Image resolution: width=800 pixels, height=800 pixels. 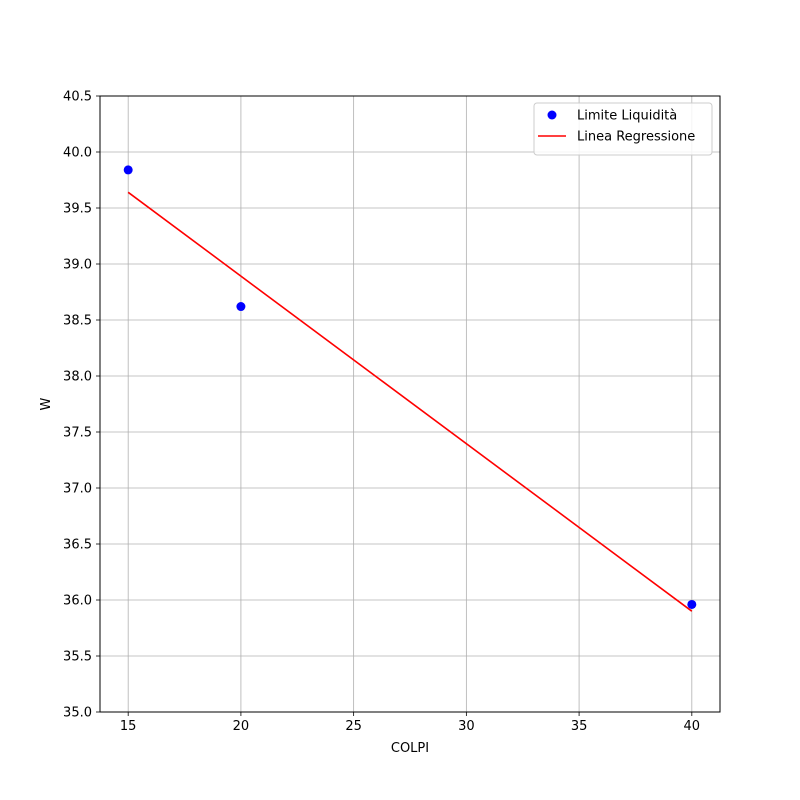 I want to click on y-axis-label: W, so click(x=46, y=403).